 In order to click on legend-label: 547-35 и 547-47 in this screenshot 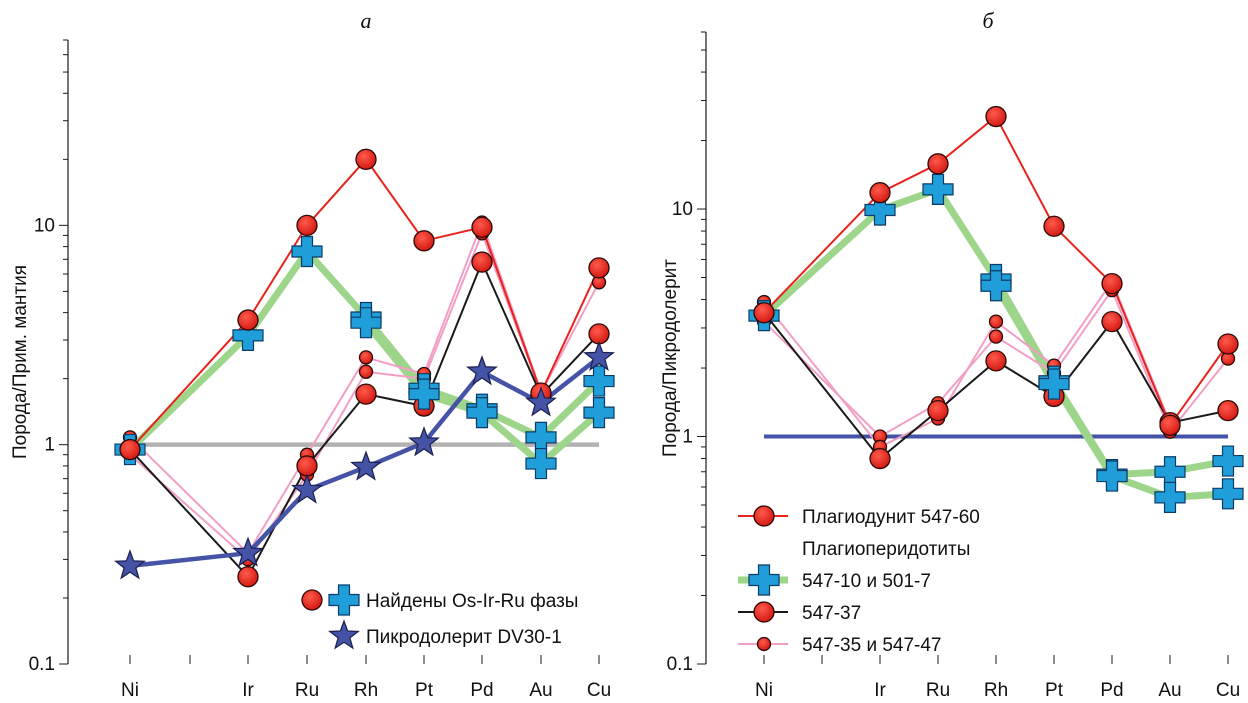, I will do `click(872, 645)`.